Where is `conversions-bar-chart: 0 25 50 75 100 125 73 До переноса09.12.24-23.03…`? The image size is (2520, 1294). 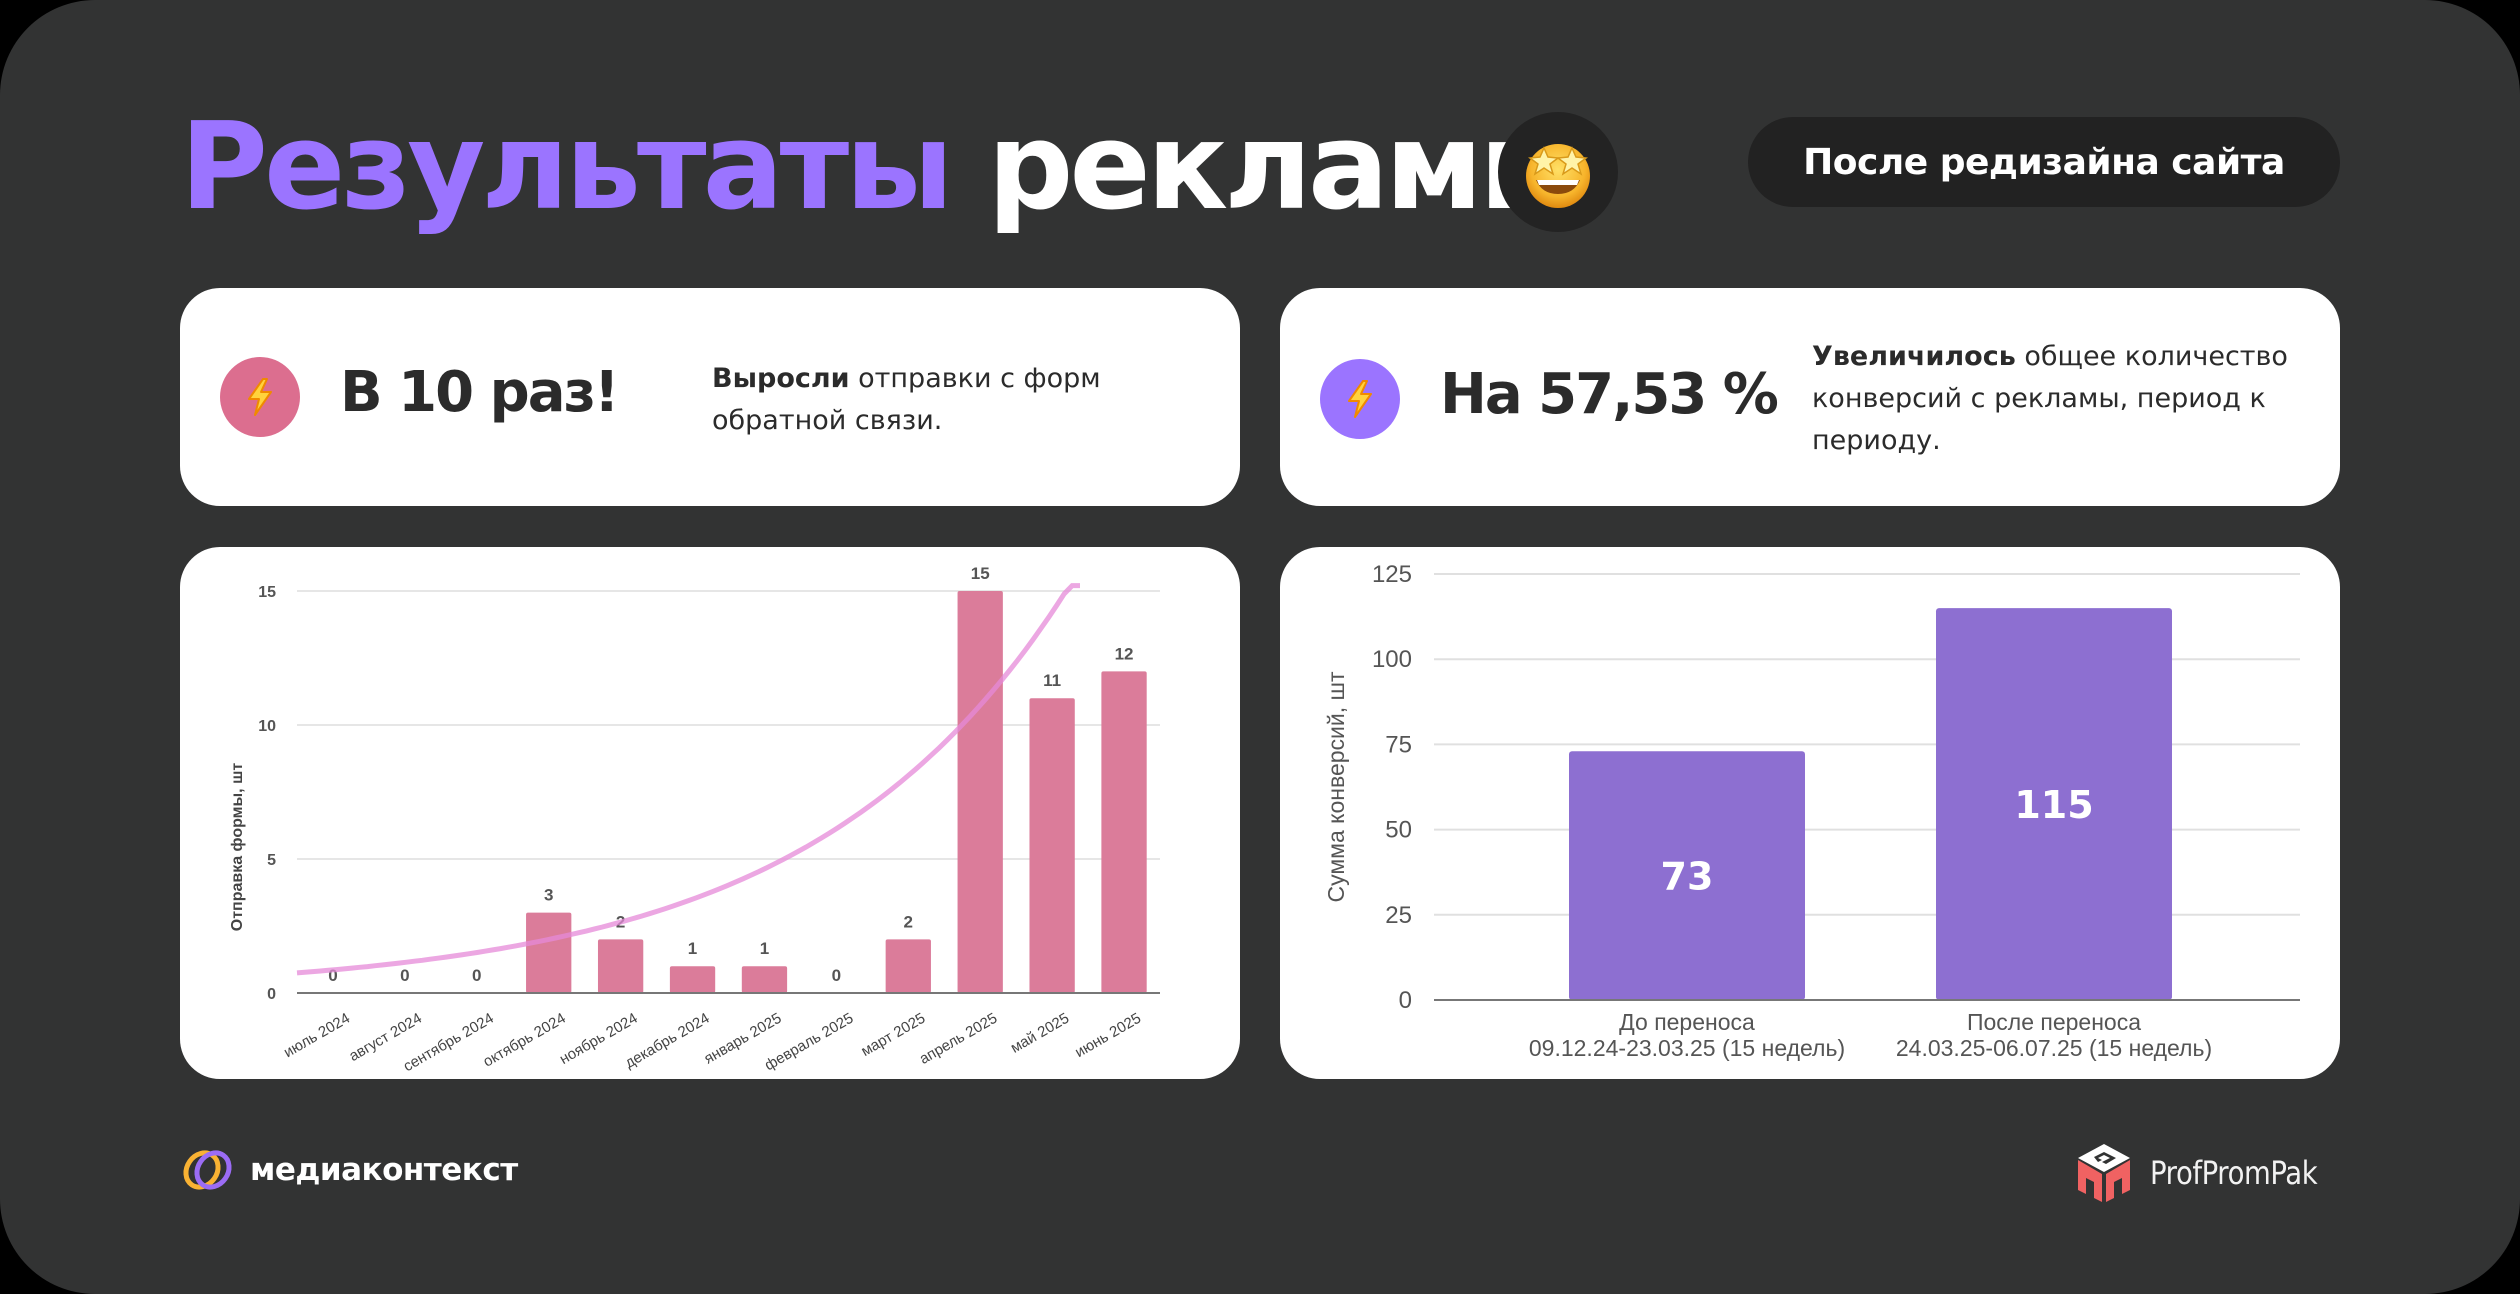
conversions-bar-chart: 0 25 50 75 100 125 73 До переноса09.12.24-23.03… is located at coordinates (1811, 811).